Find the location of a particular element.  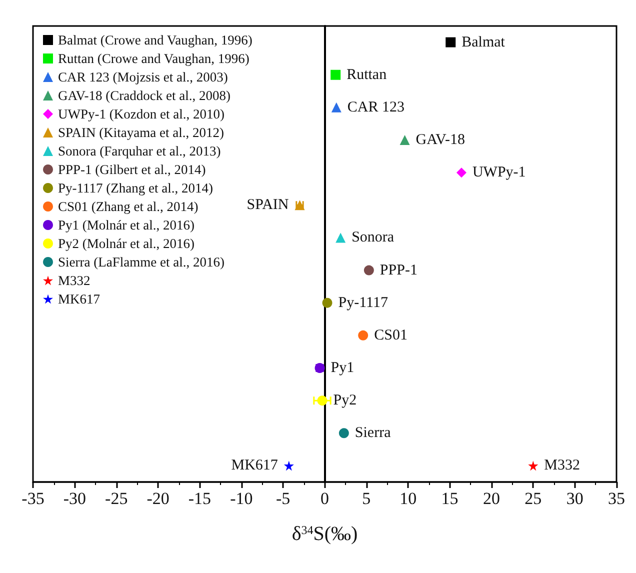

x-tick-label: -20 is located at coordinates (158, 498).